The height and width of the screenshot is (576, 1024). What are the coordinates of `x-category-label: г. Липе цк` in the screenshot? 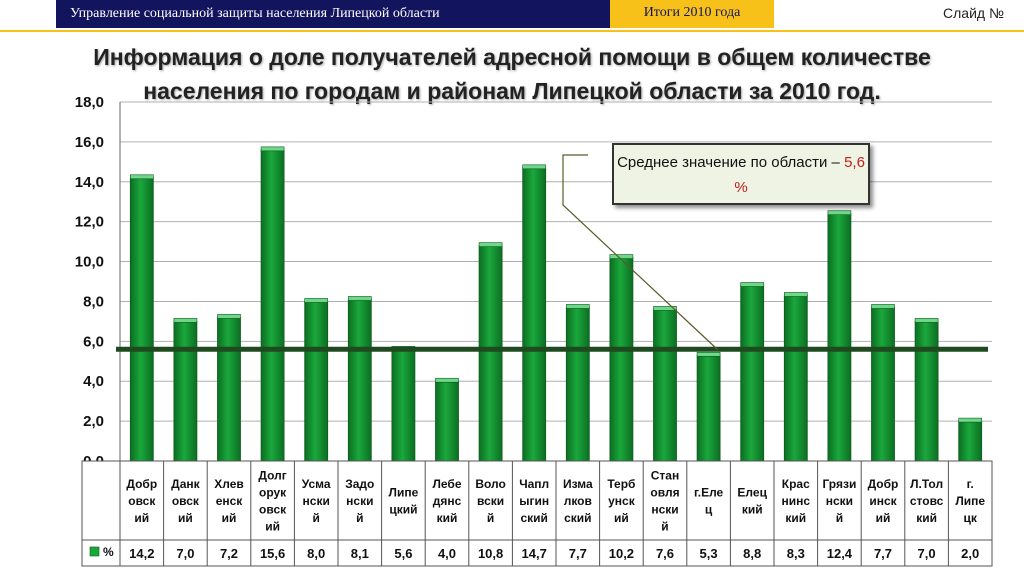 It's located at (970, 501).